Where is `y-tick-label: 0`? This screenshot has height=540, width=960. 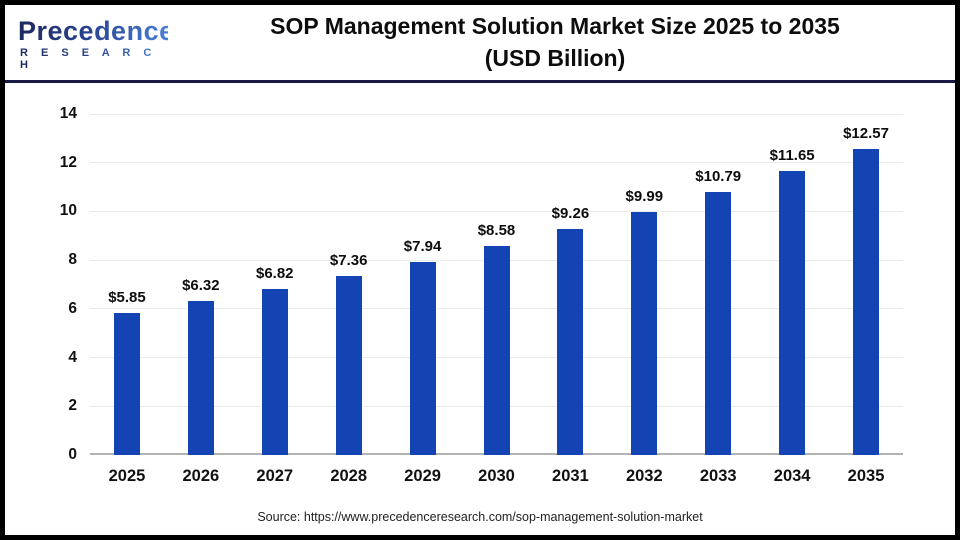
y-tick-label: 0 is located at coordinates (72, 454).